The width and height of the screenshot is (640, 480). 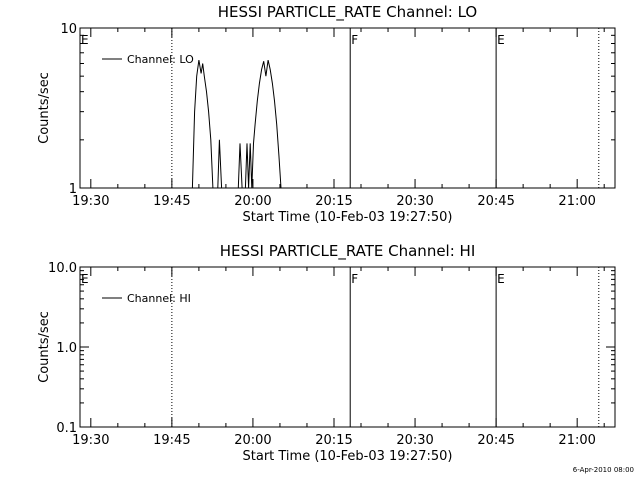 What do you see at coordinates (159, 298) in the screenshot?
I see `panel2-legend-label: Channel: HI` at bounding box center [159, 298].